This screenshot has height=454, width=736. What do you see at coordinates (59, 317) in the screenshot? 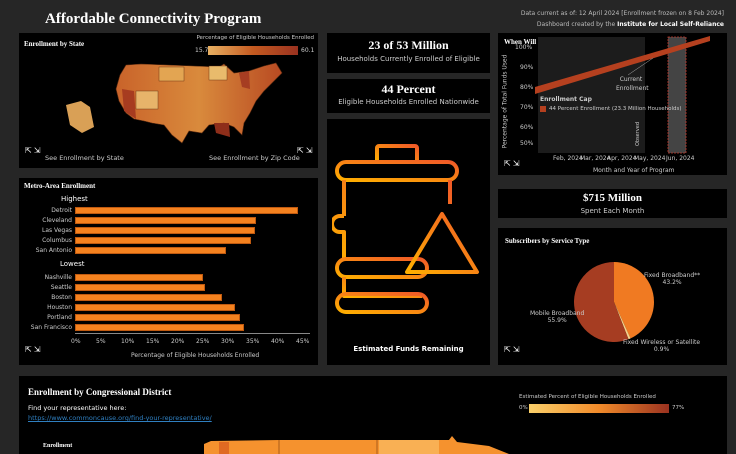
I see `city-label: Portland` at bounding box center [59, 317].